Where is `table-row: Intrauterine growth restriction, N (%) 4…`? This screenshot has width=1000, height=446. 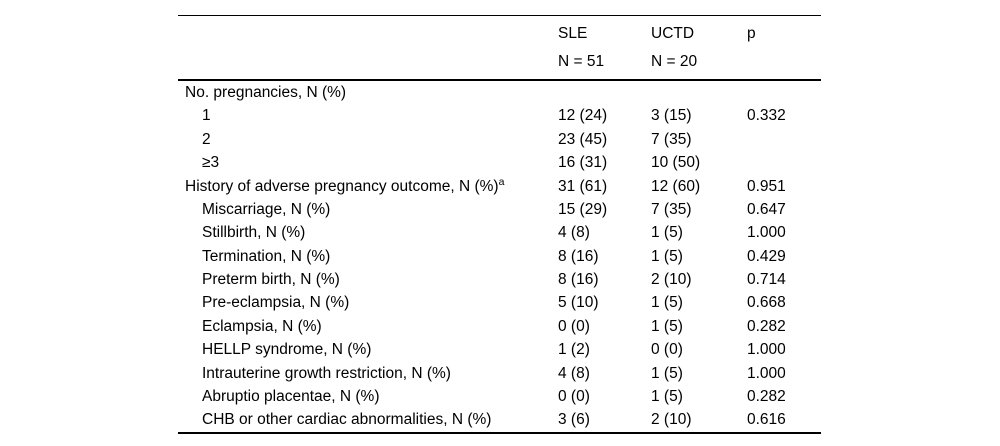
table-row: Intrauterine growth restriction, N (%) 4… is located at coordinates (499, 373).